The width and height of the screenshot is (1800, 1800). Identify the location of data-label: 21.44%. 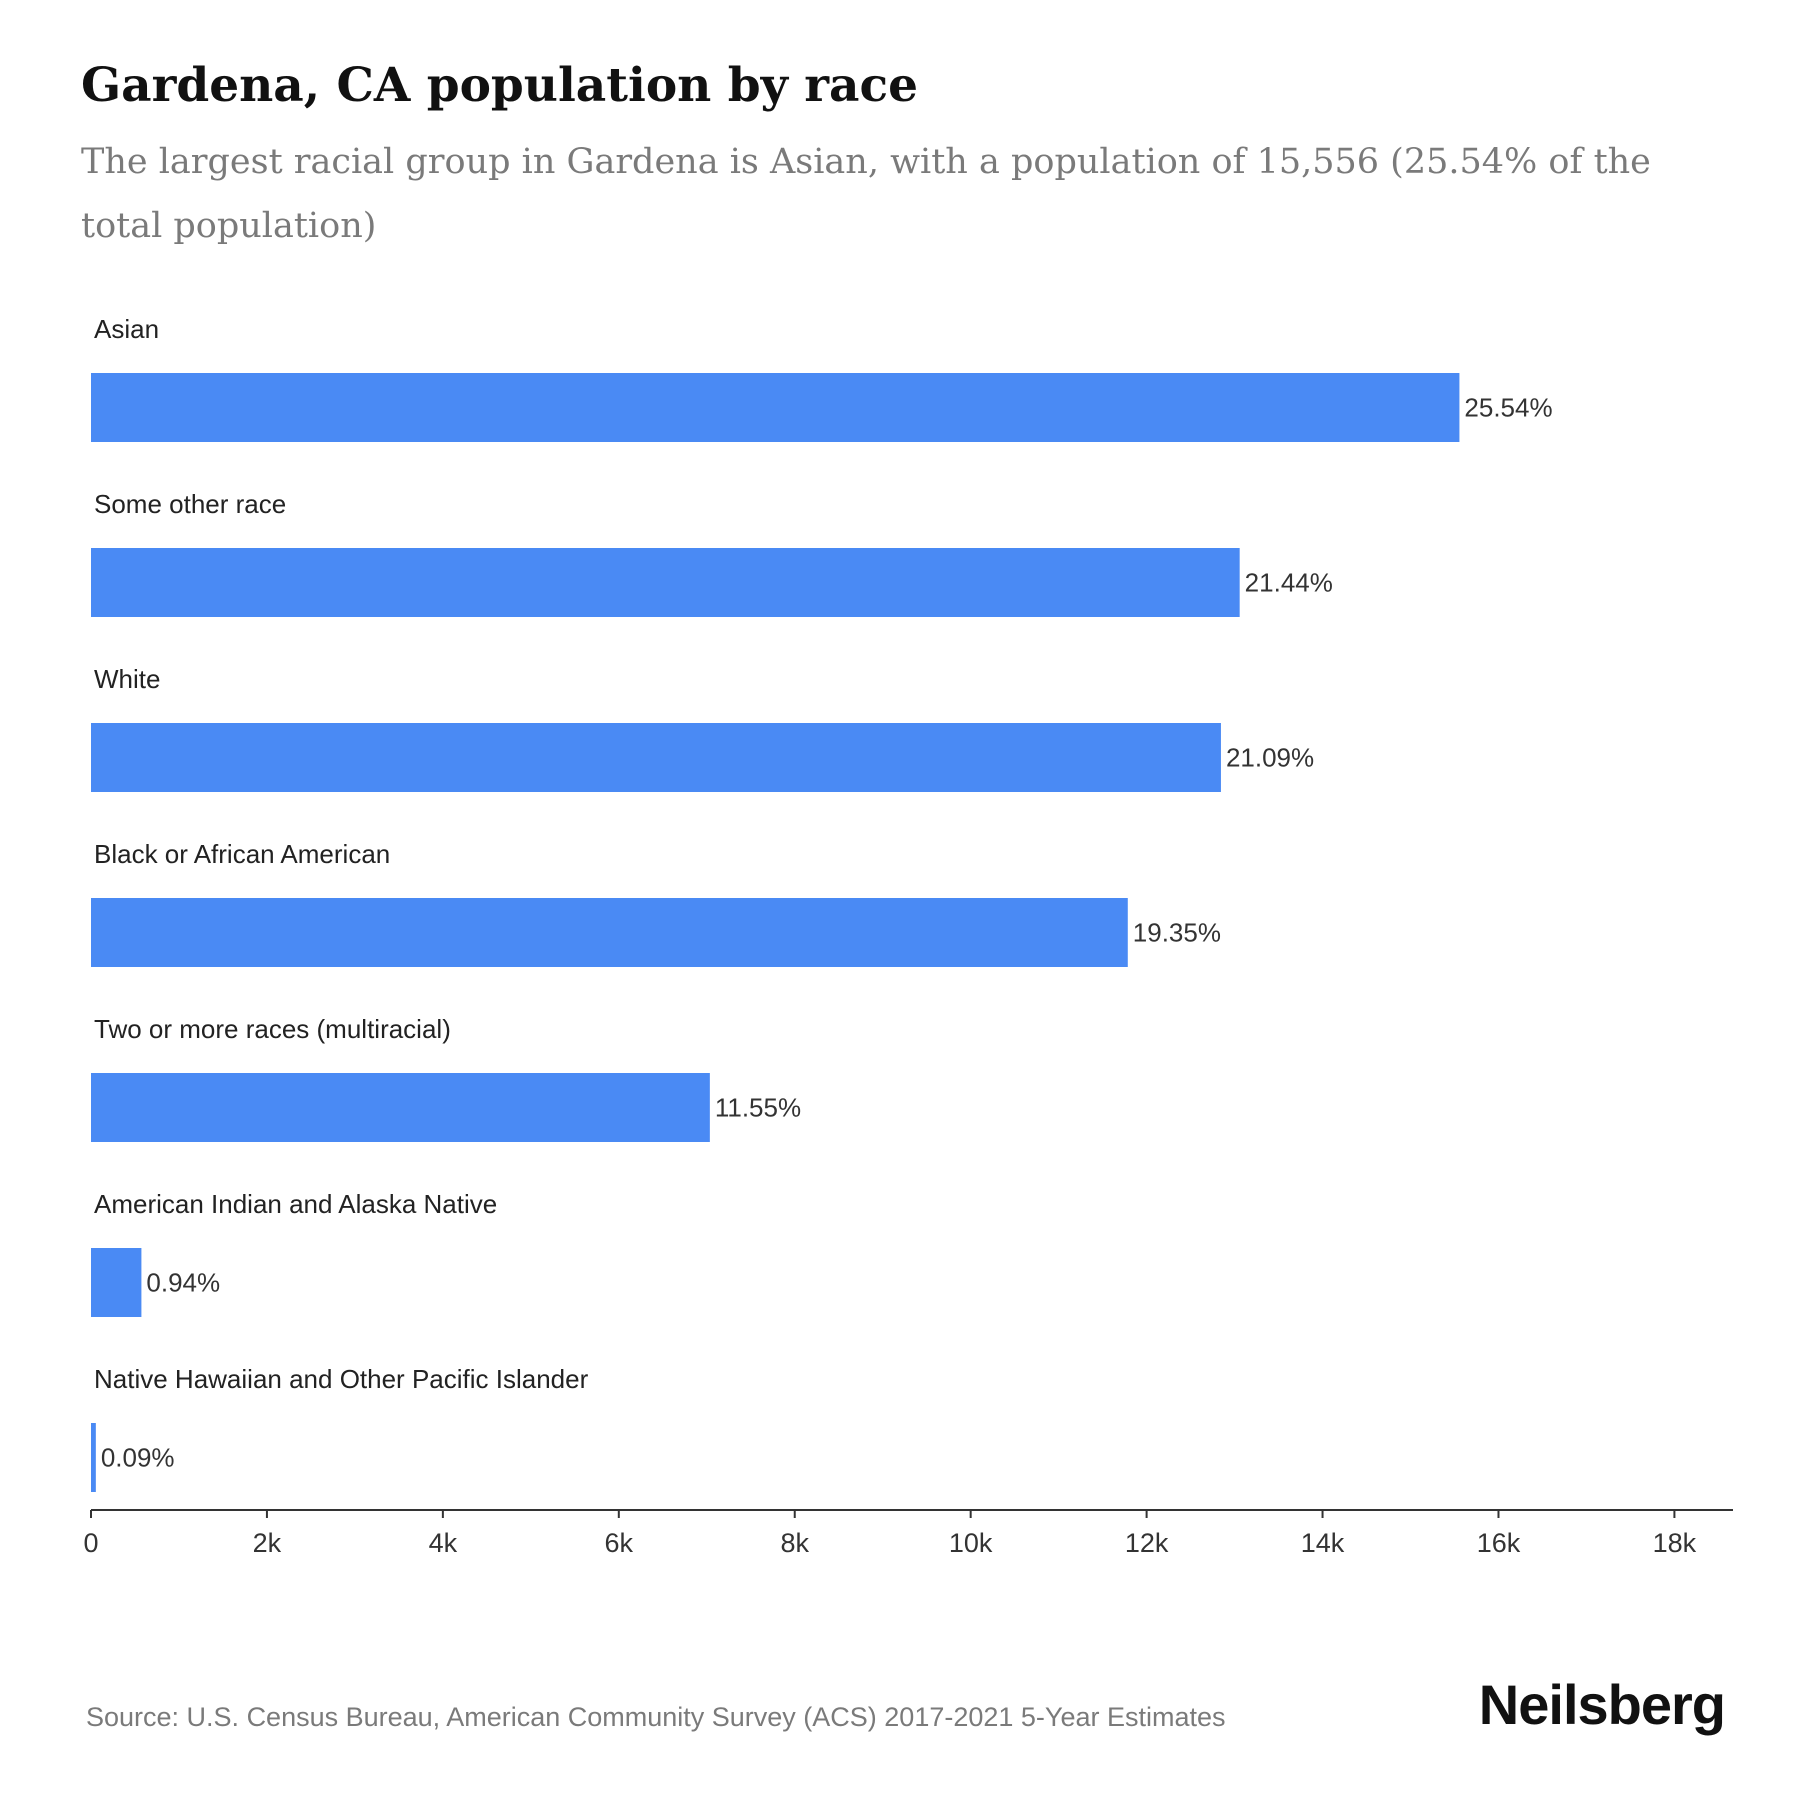
(1289, 583).